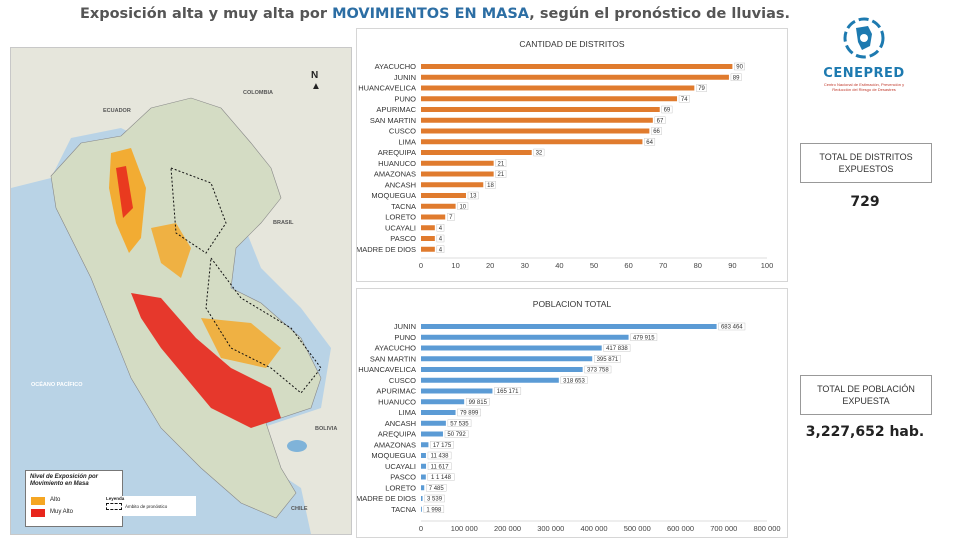  What do you see at coordinates (396, 348) in the screenshot?
I see `population-category-label: AYACUCHO` at bounding box center [396, 348].